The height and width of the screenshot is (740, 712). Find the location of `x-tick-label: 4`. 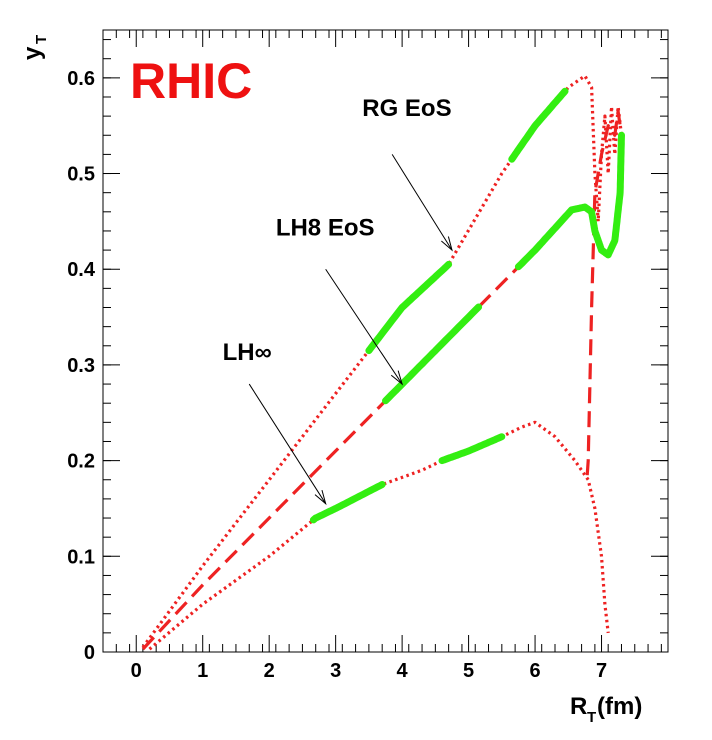

x-tick-label: 4 is located at coordinates (403, 671).